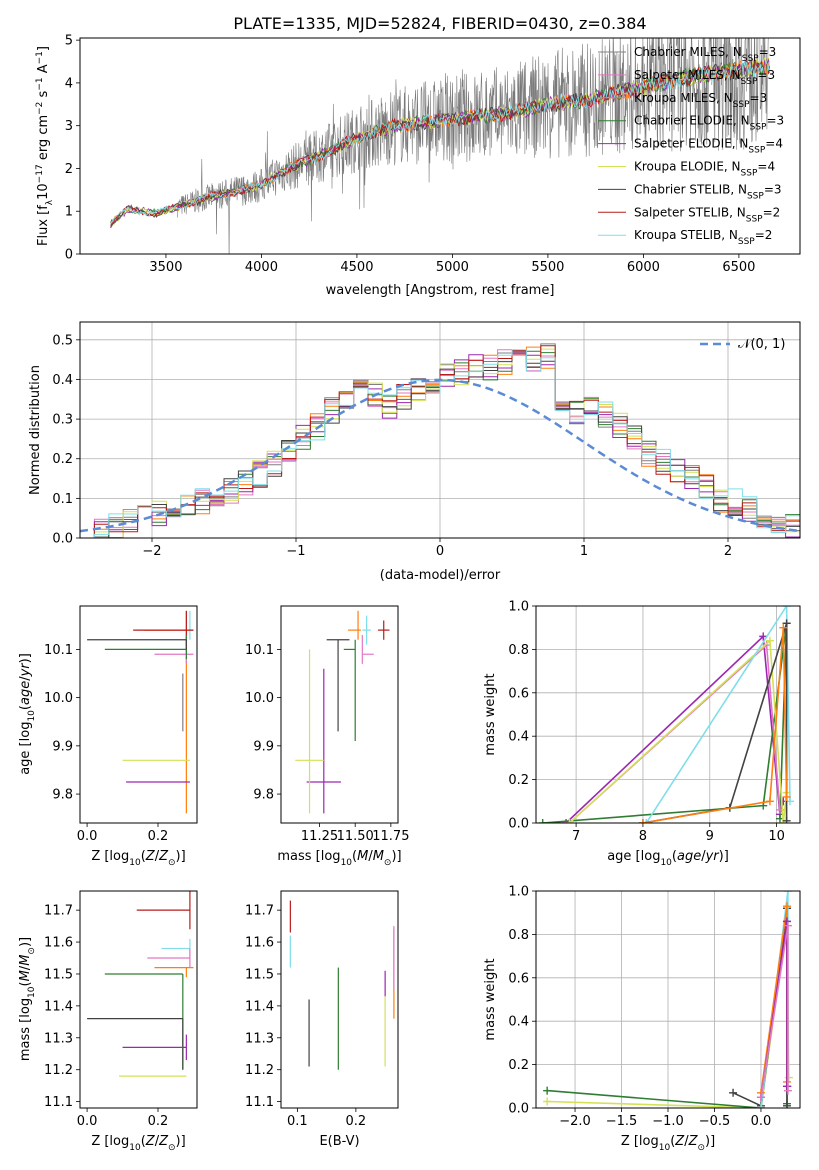 The image size is (819, 1170). Describe the element at coordinates (622, 1121) in the screenshot. I see `x-tick-label: −1.5` at that location.